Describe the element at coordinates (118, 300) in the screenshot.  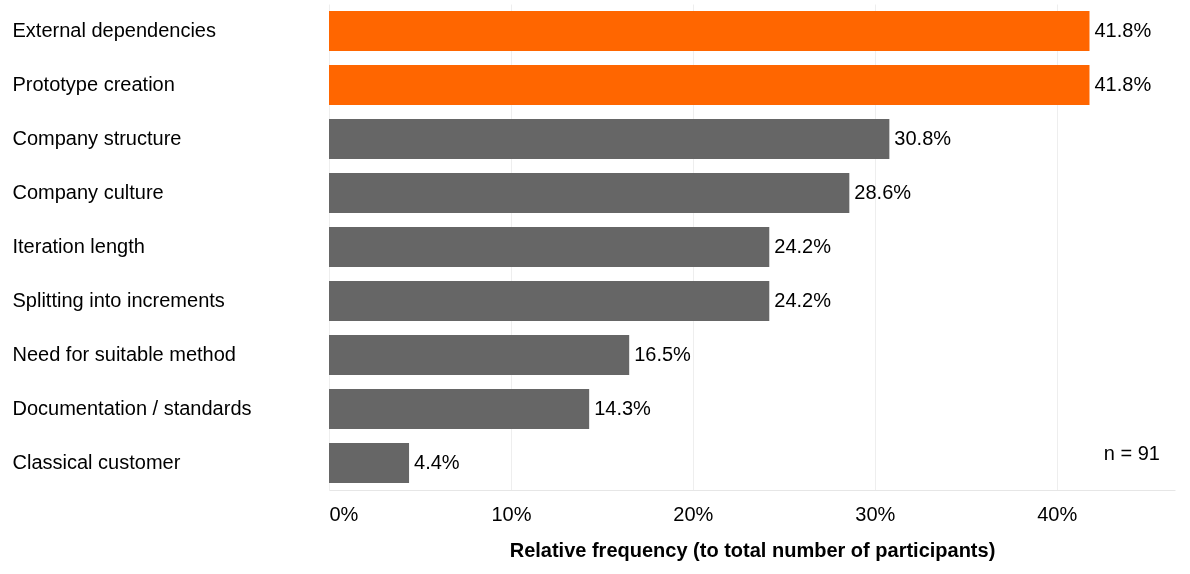
I see `y-tick-label: Splitting into increments` at that location.